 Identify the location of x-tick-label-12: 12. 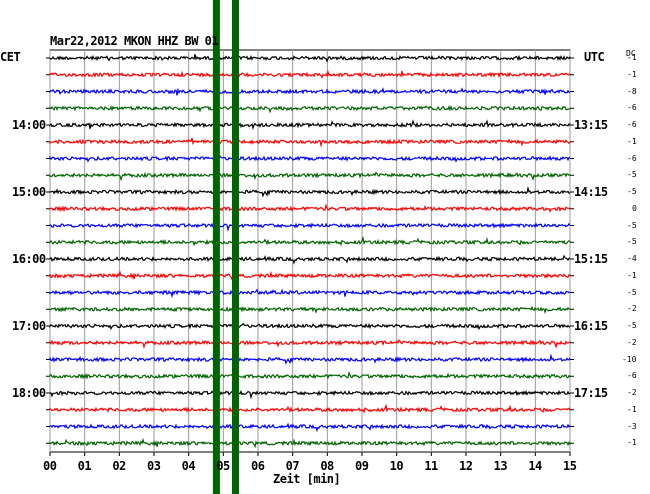
(466, 466).